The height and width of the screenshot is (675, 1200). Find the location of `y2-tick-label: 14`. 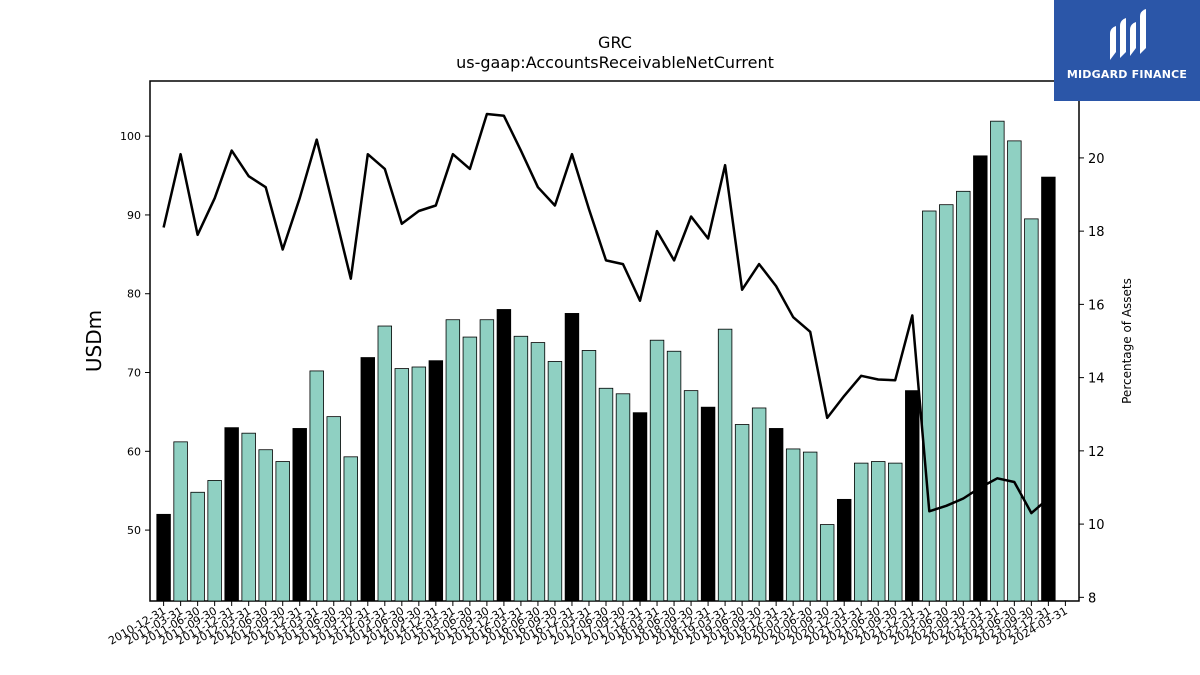

y2-tick-label: 14 is located at coordinates (1096, 379).